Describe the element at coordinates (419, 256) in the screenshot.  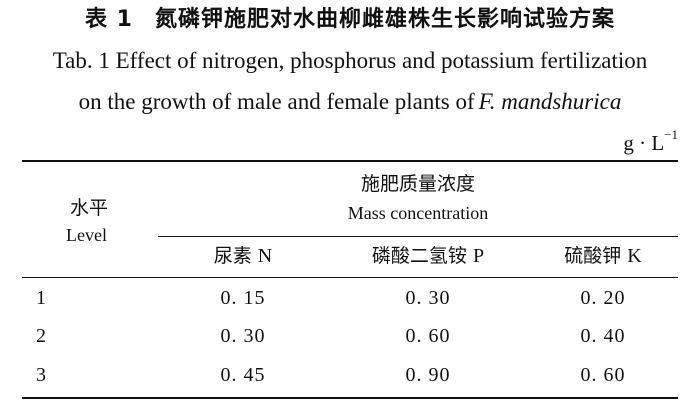
I see `column-header-cn: 磷酸二氢铵` at that location.